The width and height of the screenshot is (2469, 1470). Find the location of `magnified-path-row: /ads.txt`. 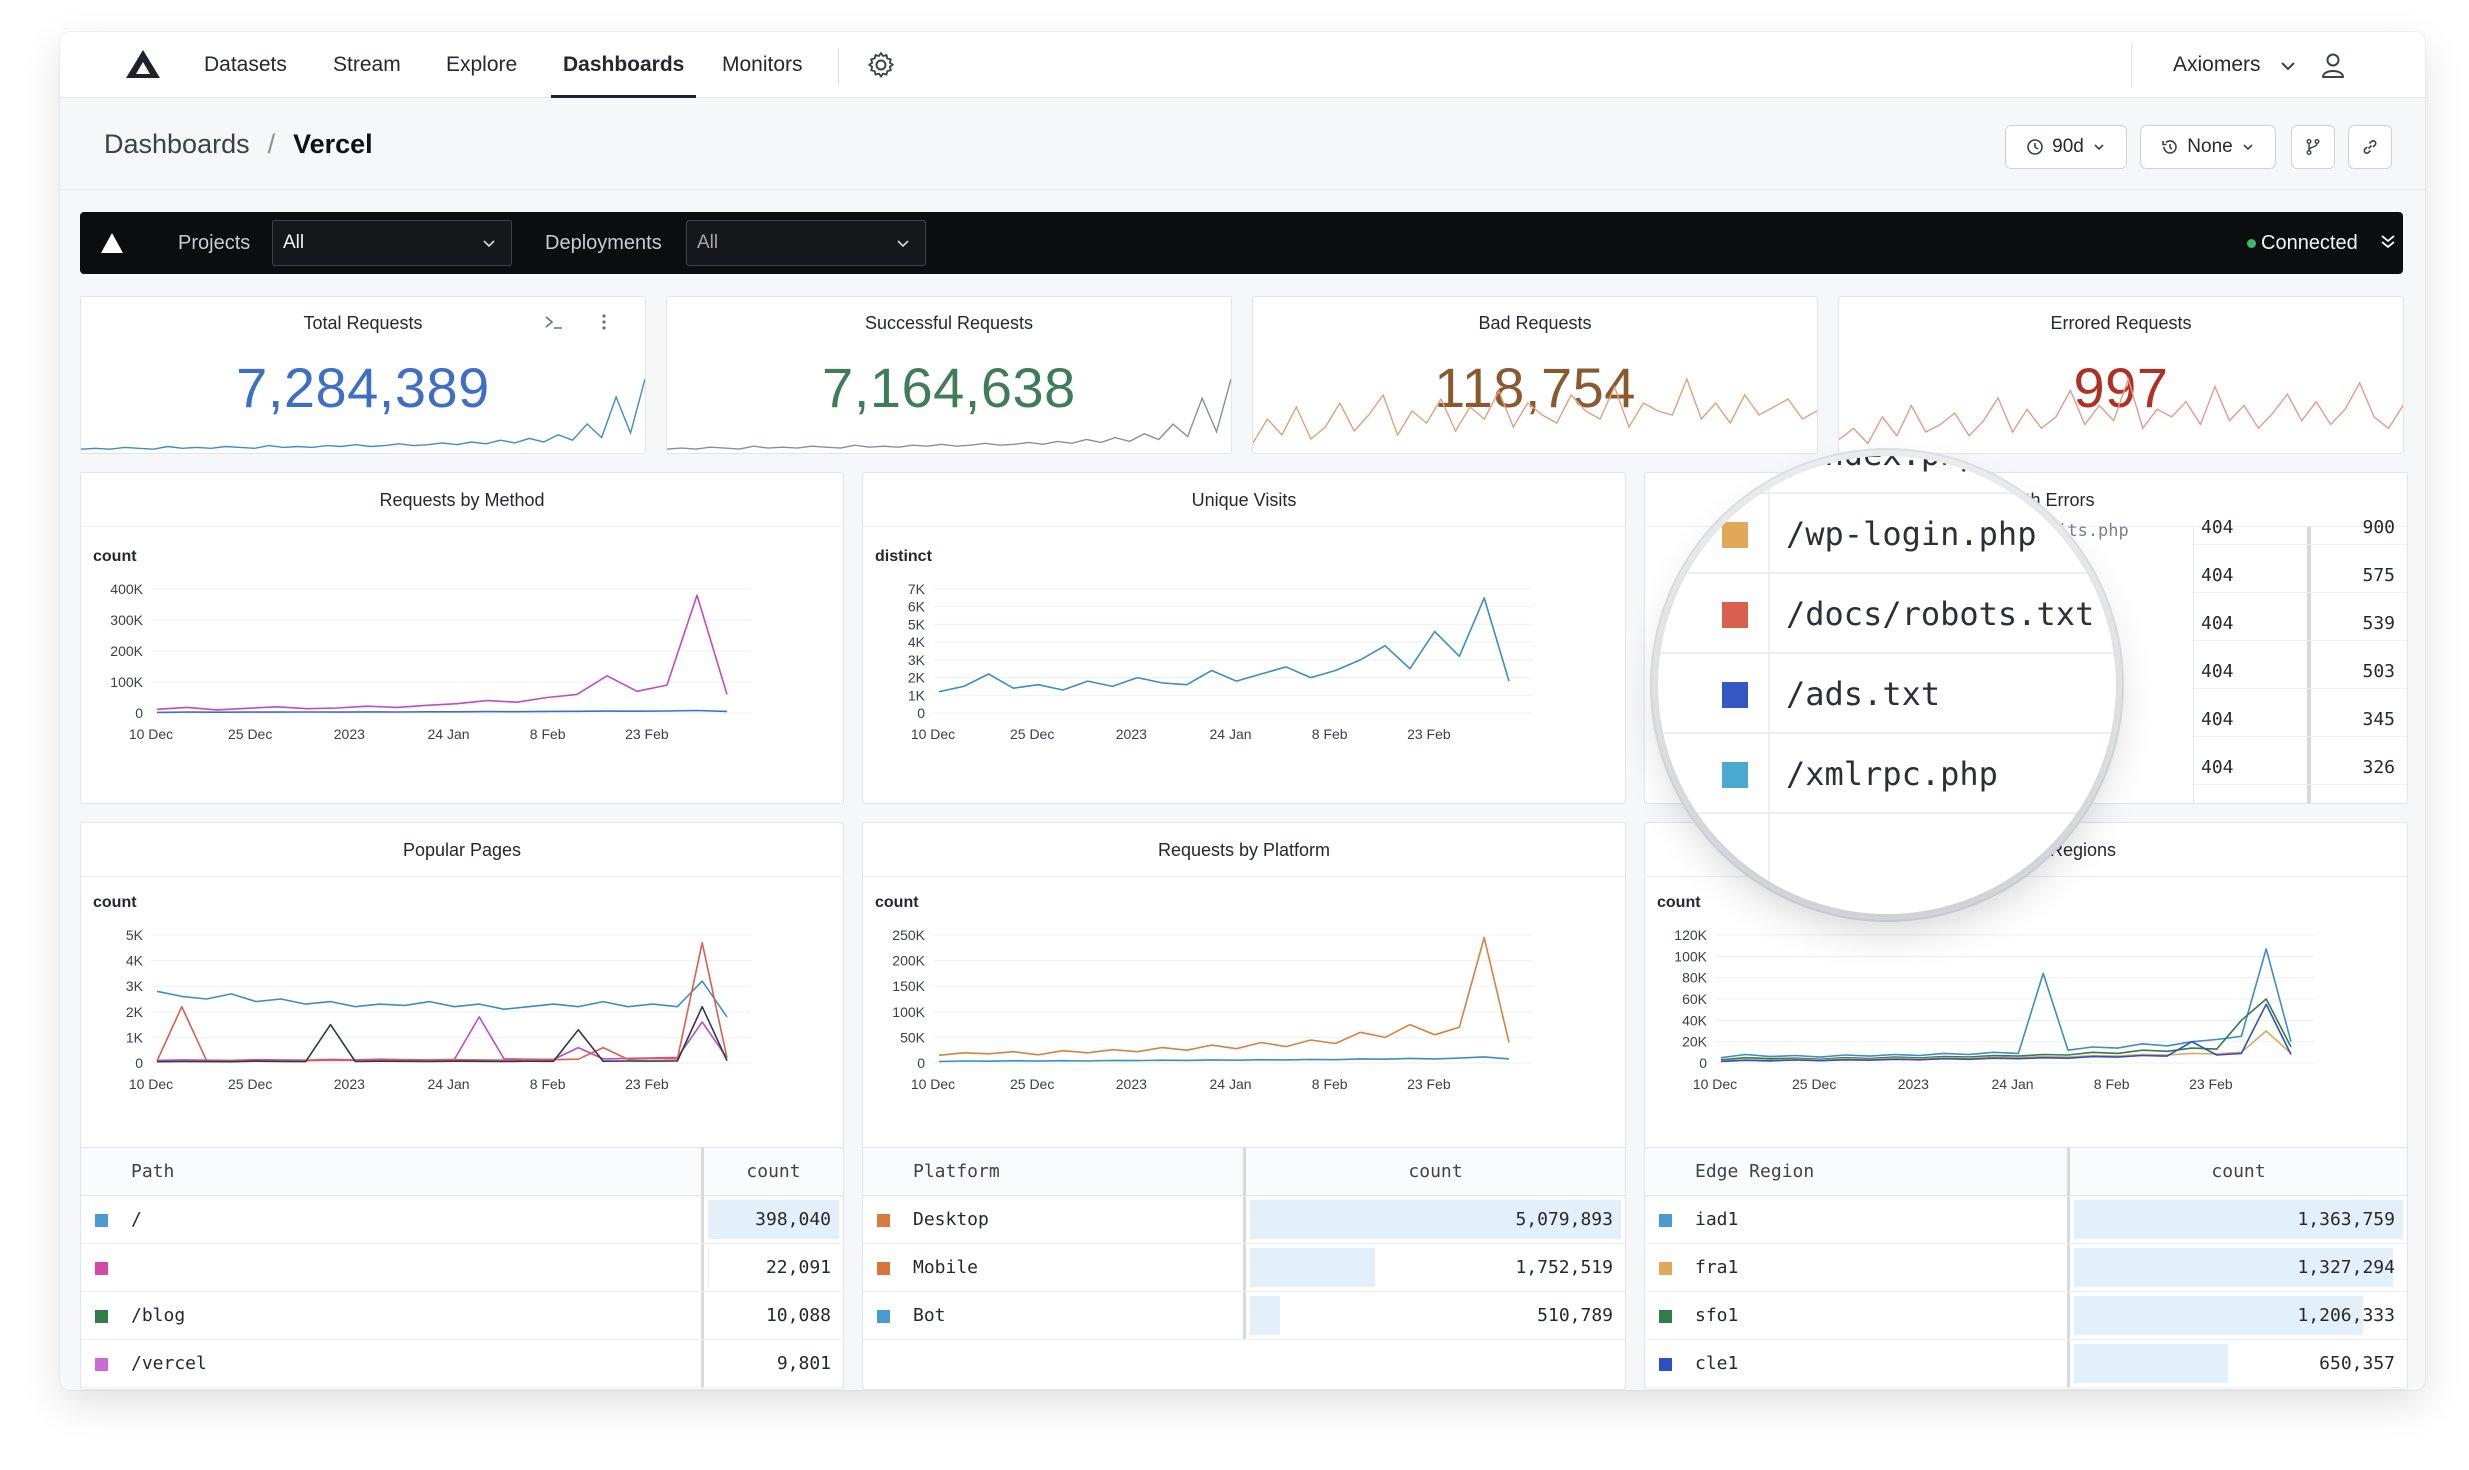

magnified-path-row: /ads.txt is located at coordinates (1887, 694).